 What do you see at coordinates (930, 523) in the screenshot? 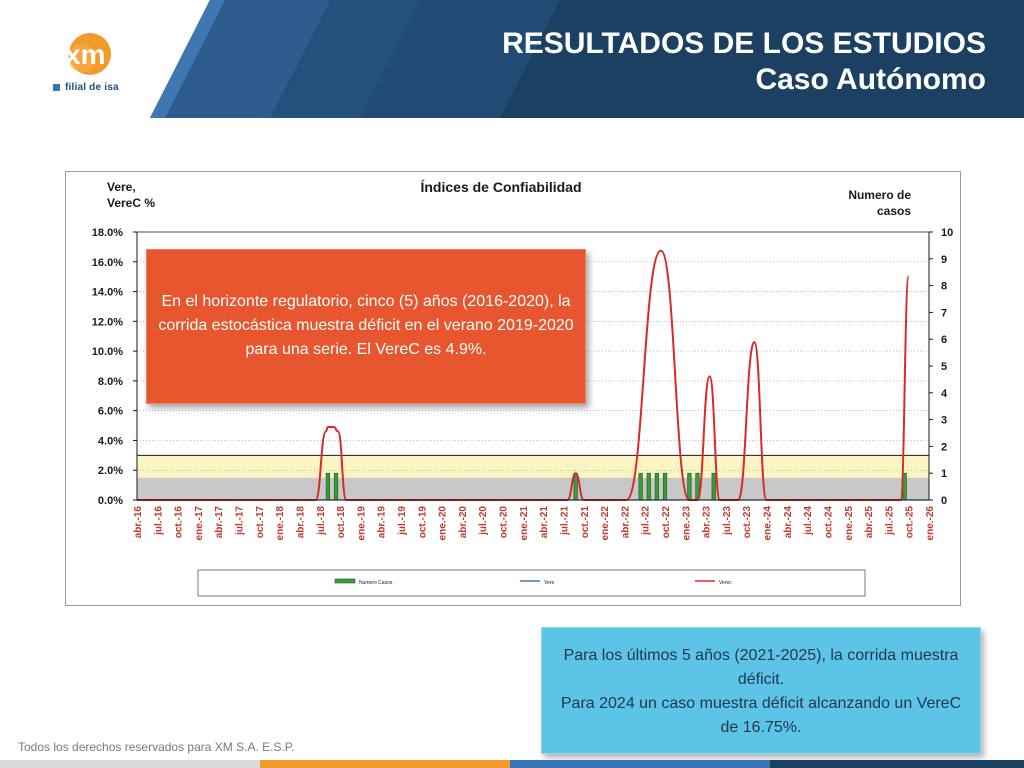
I see `x-tick-label: ene.-26` at bounding box center [930, 523].